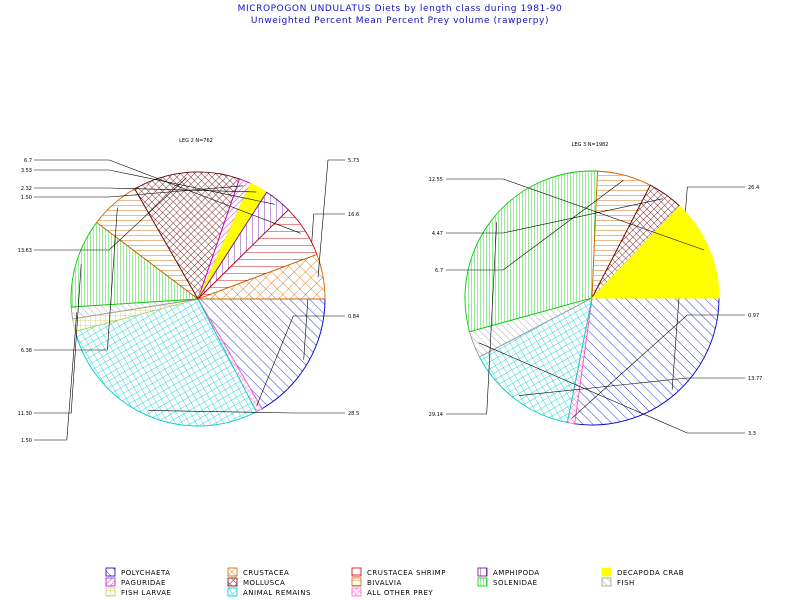 The height and width of the screenshot is (600, 800). I want to click on legend-label: BIVALVIA, so click(384, 583).